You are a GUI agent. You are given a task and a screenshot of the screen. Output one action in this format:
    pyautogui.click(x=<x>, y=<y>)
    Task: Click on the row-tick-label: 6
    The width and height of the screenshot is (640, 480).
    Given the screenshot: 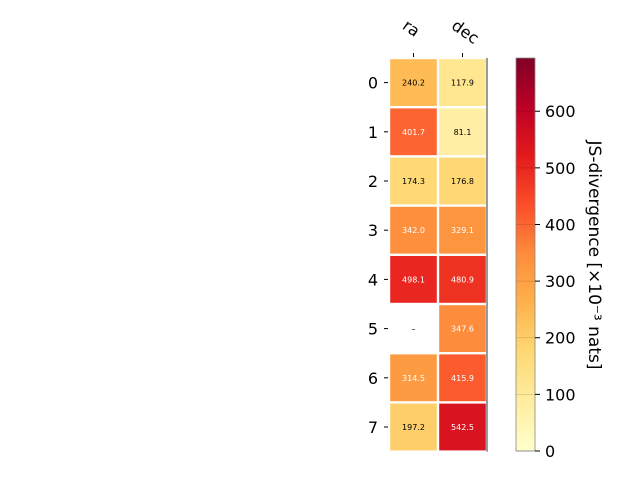 What is the action you would take?
    pyautogui.click(x=373, y=378)
    